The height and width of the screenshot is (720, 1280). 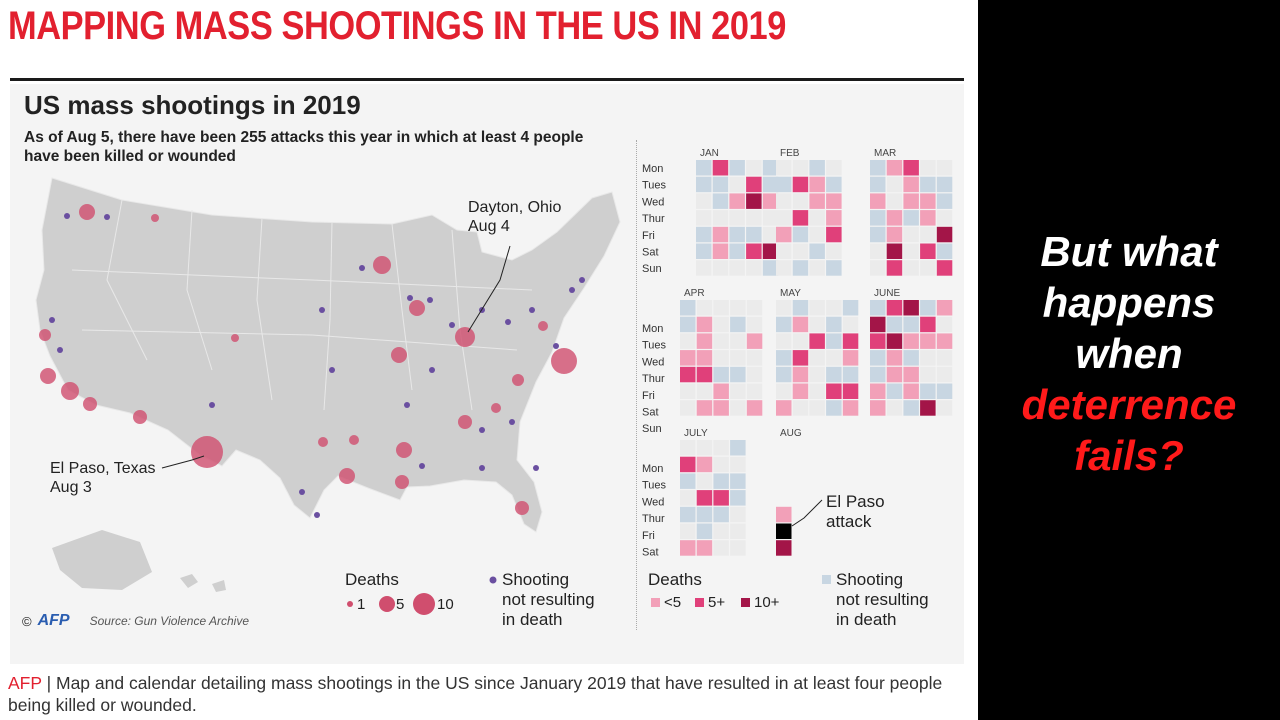 What do you see at coordinates (653, 219) in the screenshot?
I see `calendar-day-label: Thur` at bounding box center [653, 219].